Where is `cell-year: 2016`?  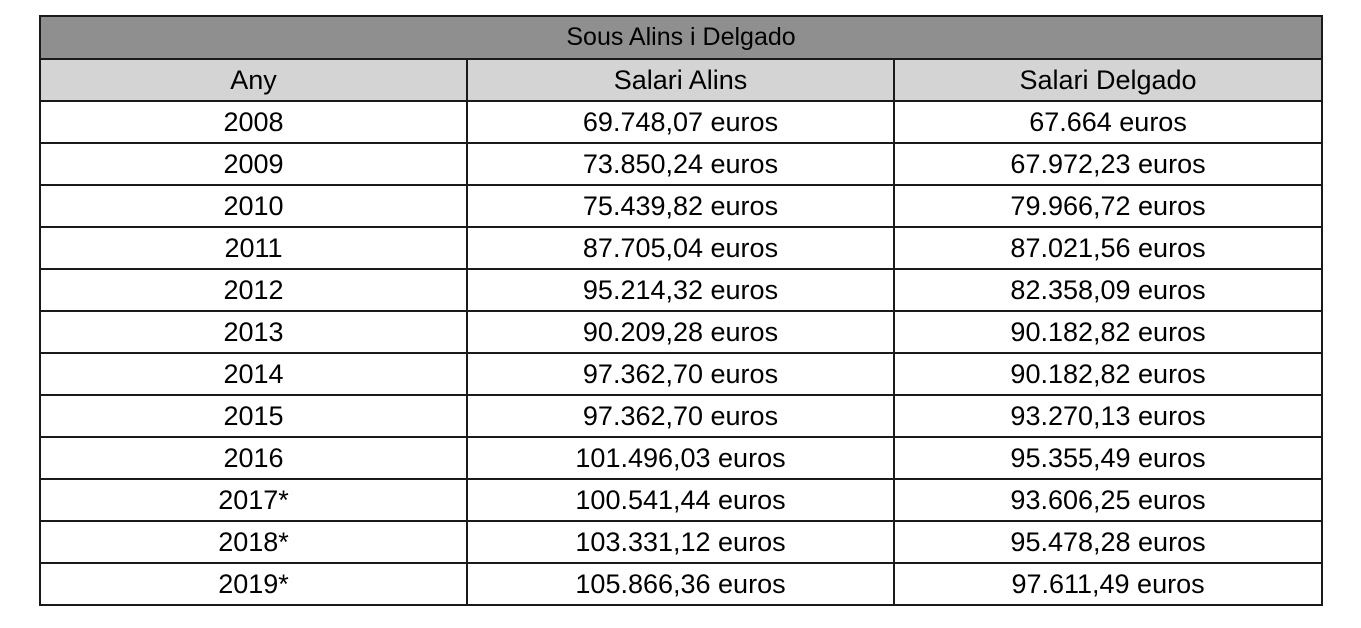
cell-year: 2016 is located at coordinates (253, 458).